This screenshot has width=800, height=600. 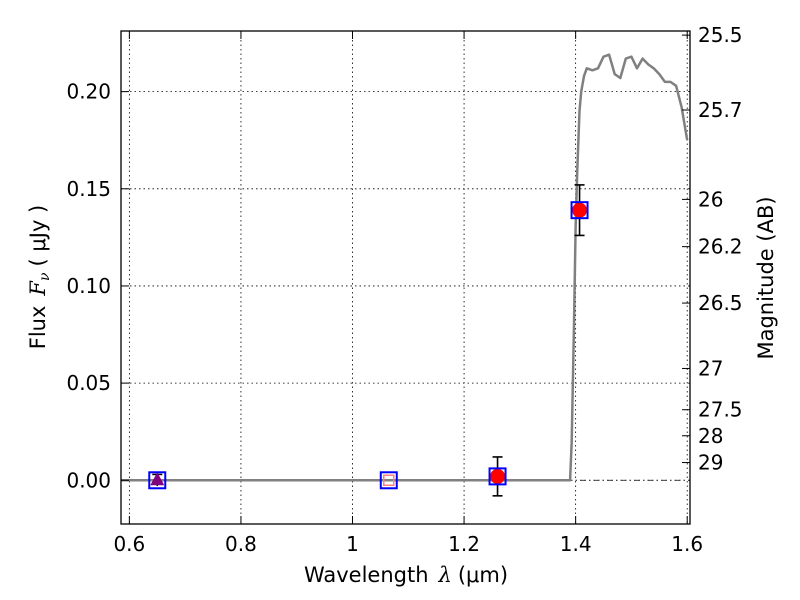 What do you see at coordinates (720, 303) in the screenshot?
I see `y2-tick-label: 26.5` at bounding box center [720, 303].